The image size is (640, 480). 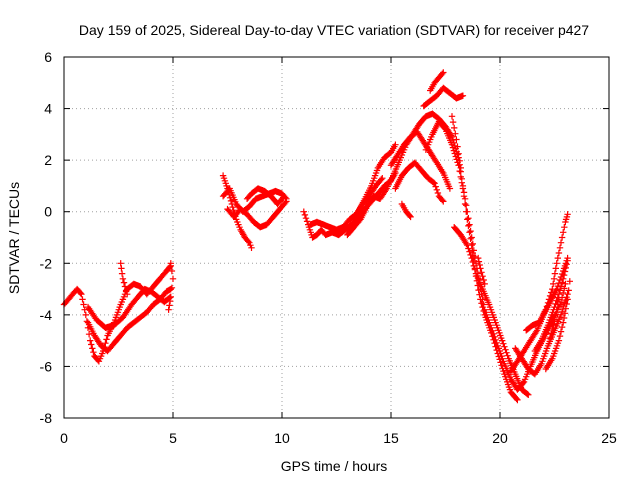 I want to click on x-axis-label: GPS time / hours, so click(x=334, y=466).